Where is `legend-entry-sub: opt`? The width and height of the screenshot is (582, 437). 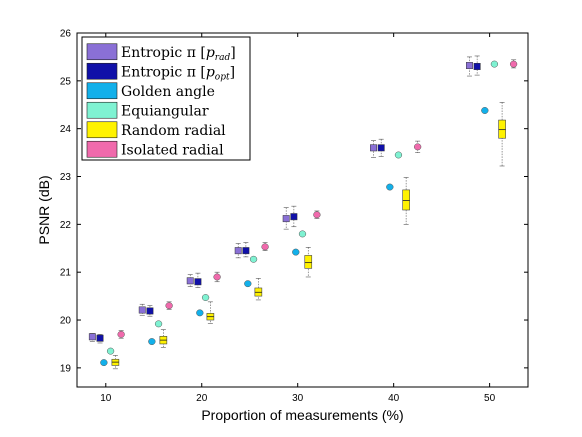 legend-entry-sub: opt is located at coordinates (222, 77).